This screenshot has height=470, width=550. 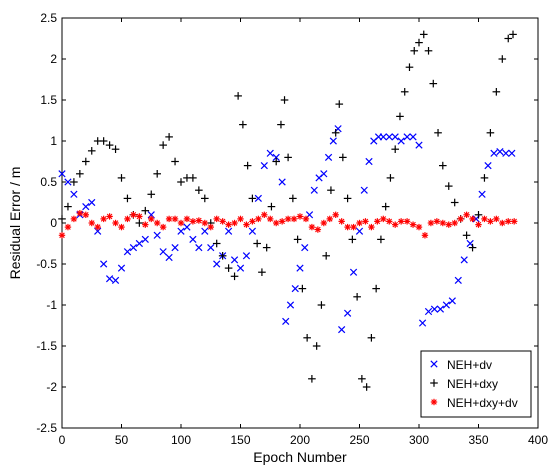 I want to click on legend-marker-star-icon, so click(x=434, y=402).